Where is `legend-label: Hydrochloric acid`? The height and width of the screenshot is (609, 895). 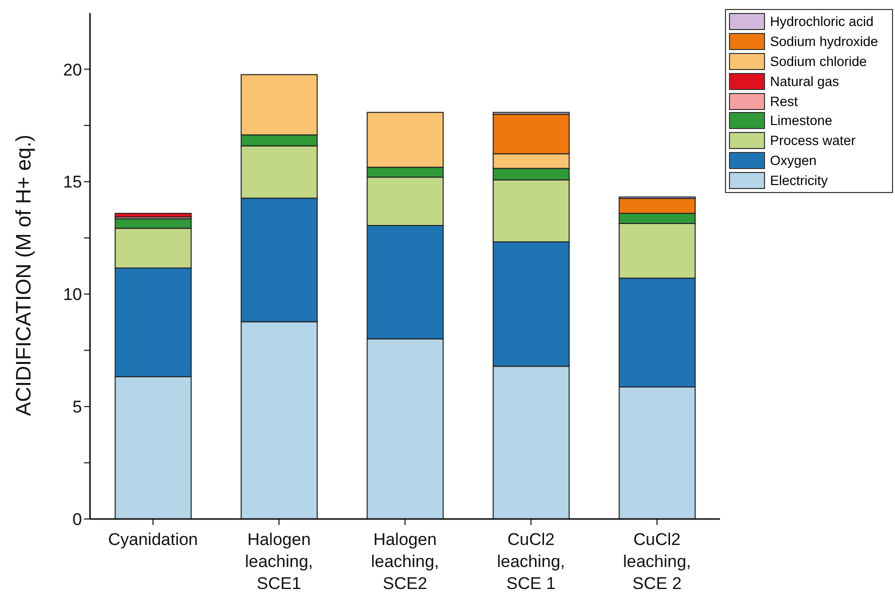 legend-label: Hydrochloric acid is located at coordinates (822, 22).